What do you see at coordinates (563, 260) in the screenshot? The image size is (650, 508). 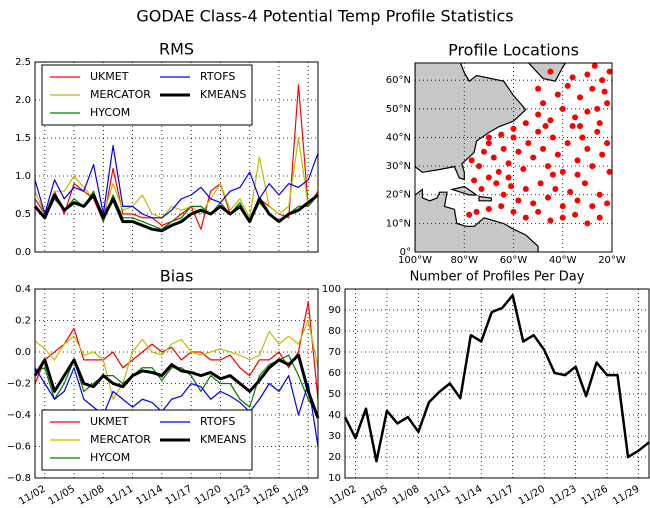 I see `x-tick-label: 40°W` at bounding box center [563, 260].